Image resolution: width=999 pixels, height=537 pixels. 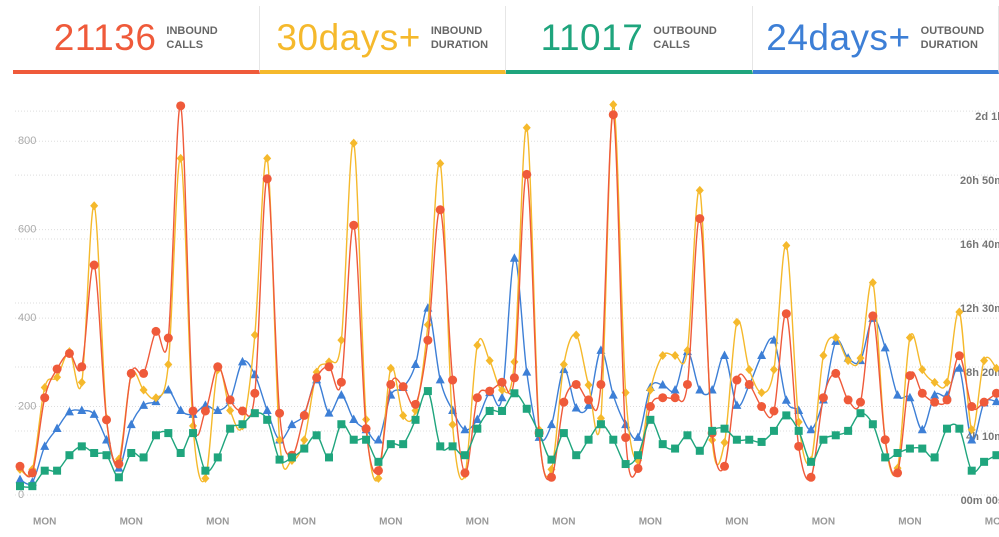 What do you see at coordinates (191, 38) in the screenshot?
I see `kpi-label: INBOUND CALLS` at bounding box center [191, 38].